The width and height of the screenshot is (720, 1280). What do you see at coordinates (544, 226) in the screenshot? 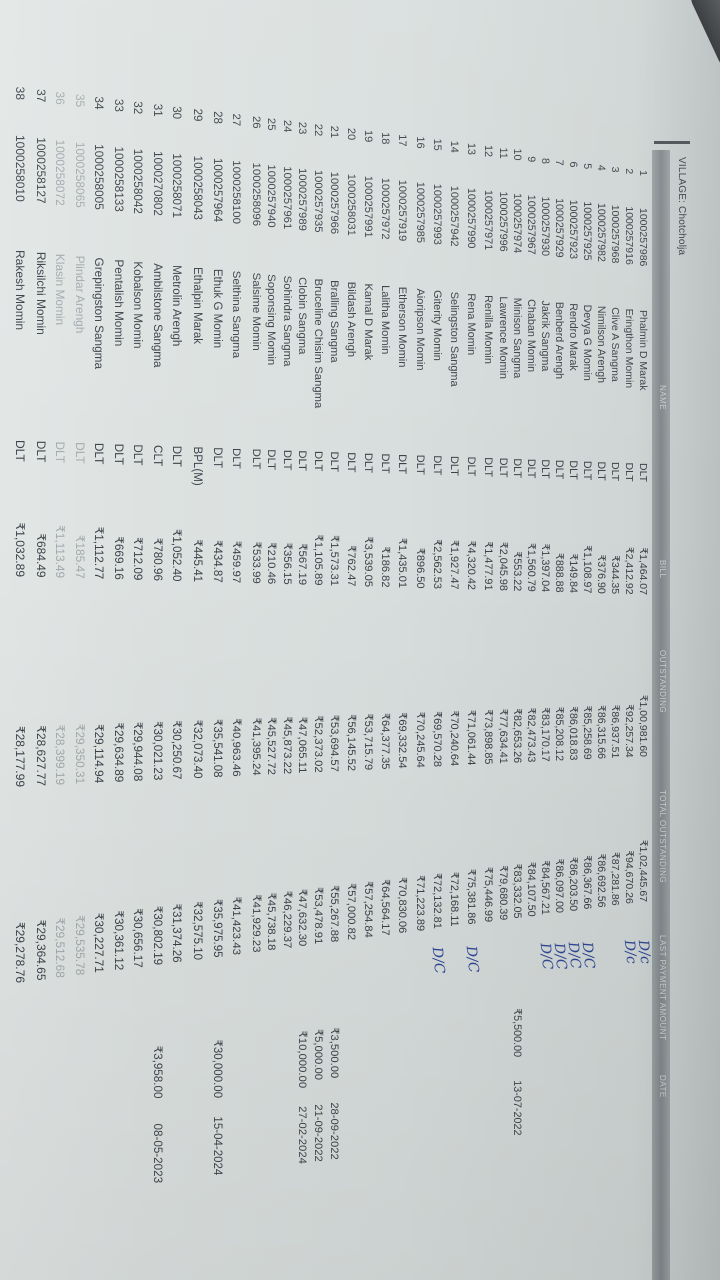
I see `consumer-id: 1000257930` at bounding box center [544, 226].